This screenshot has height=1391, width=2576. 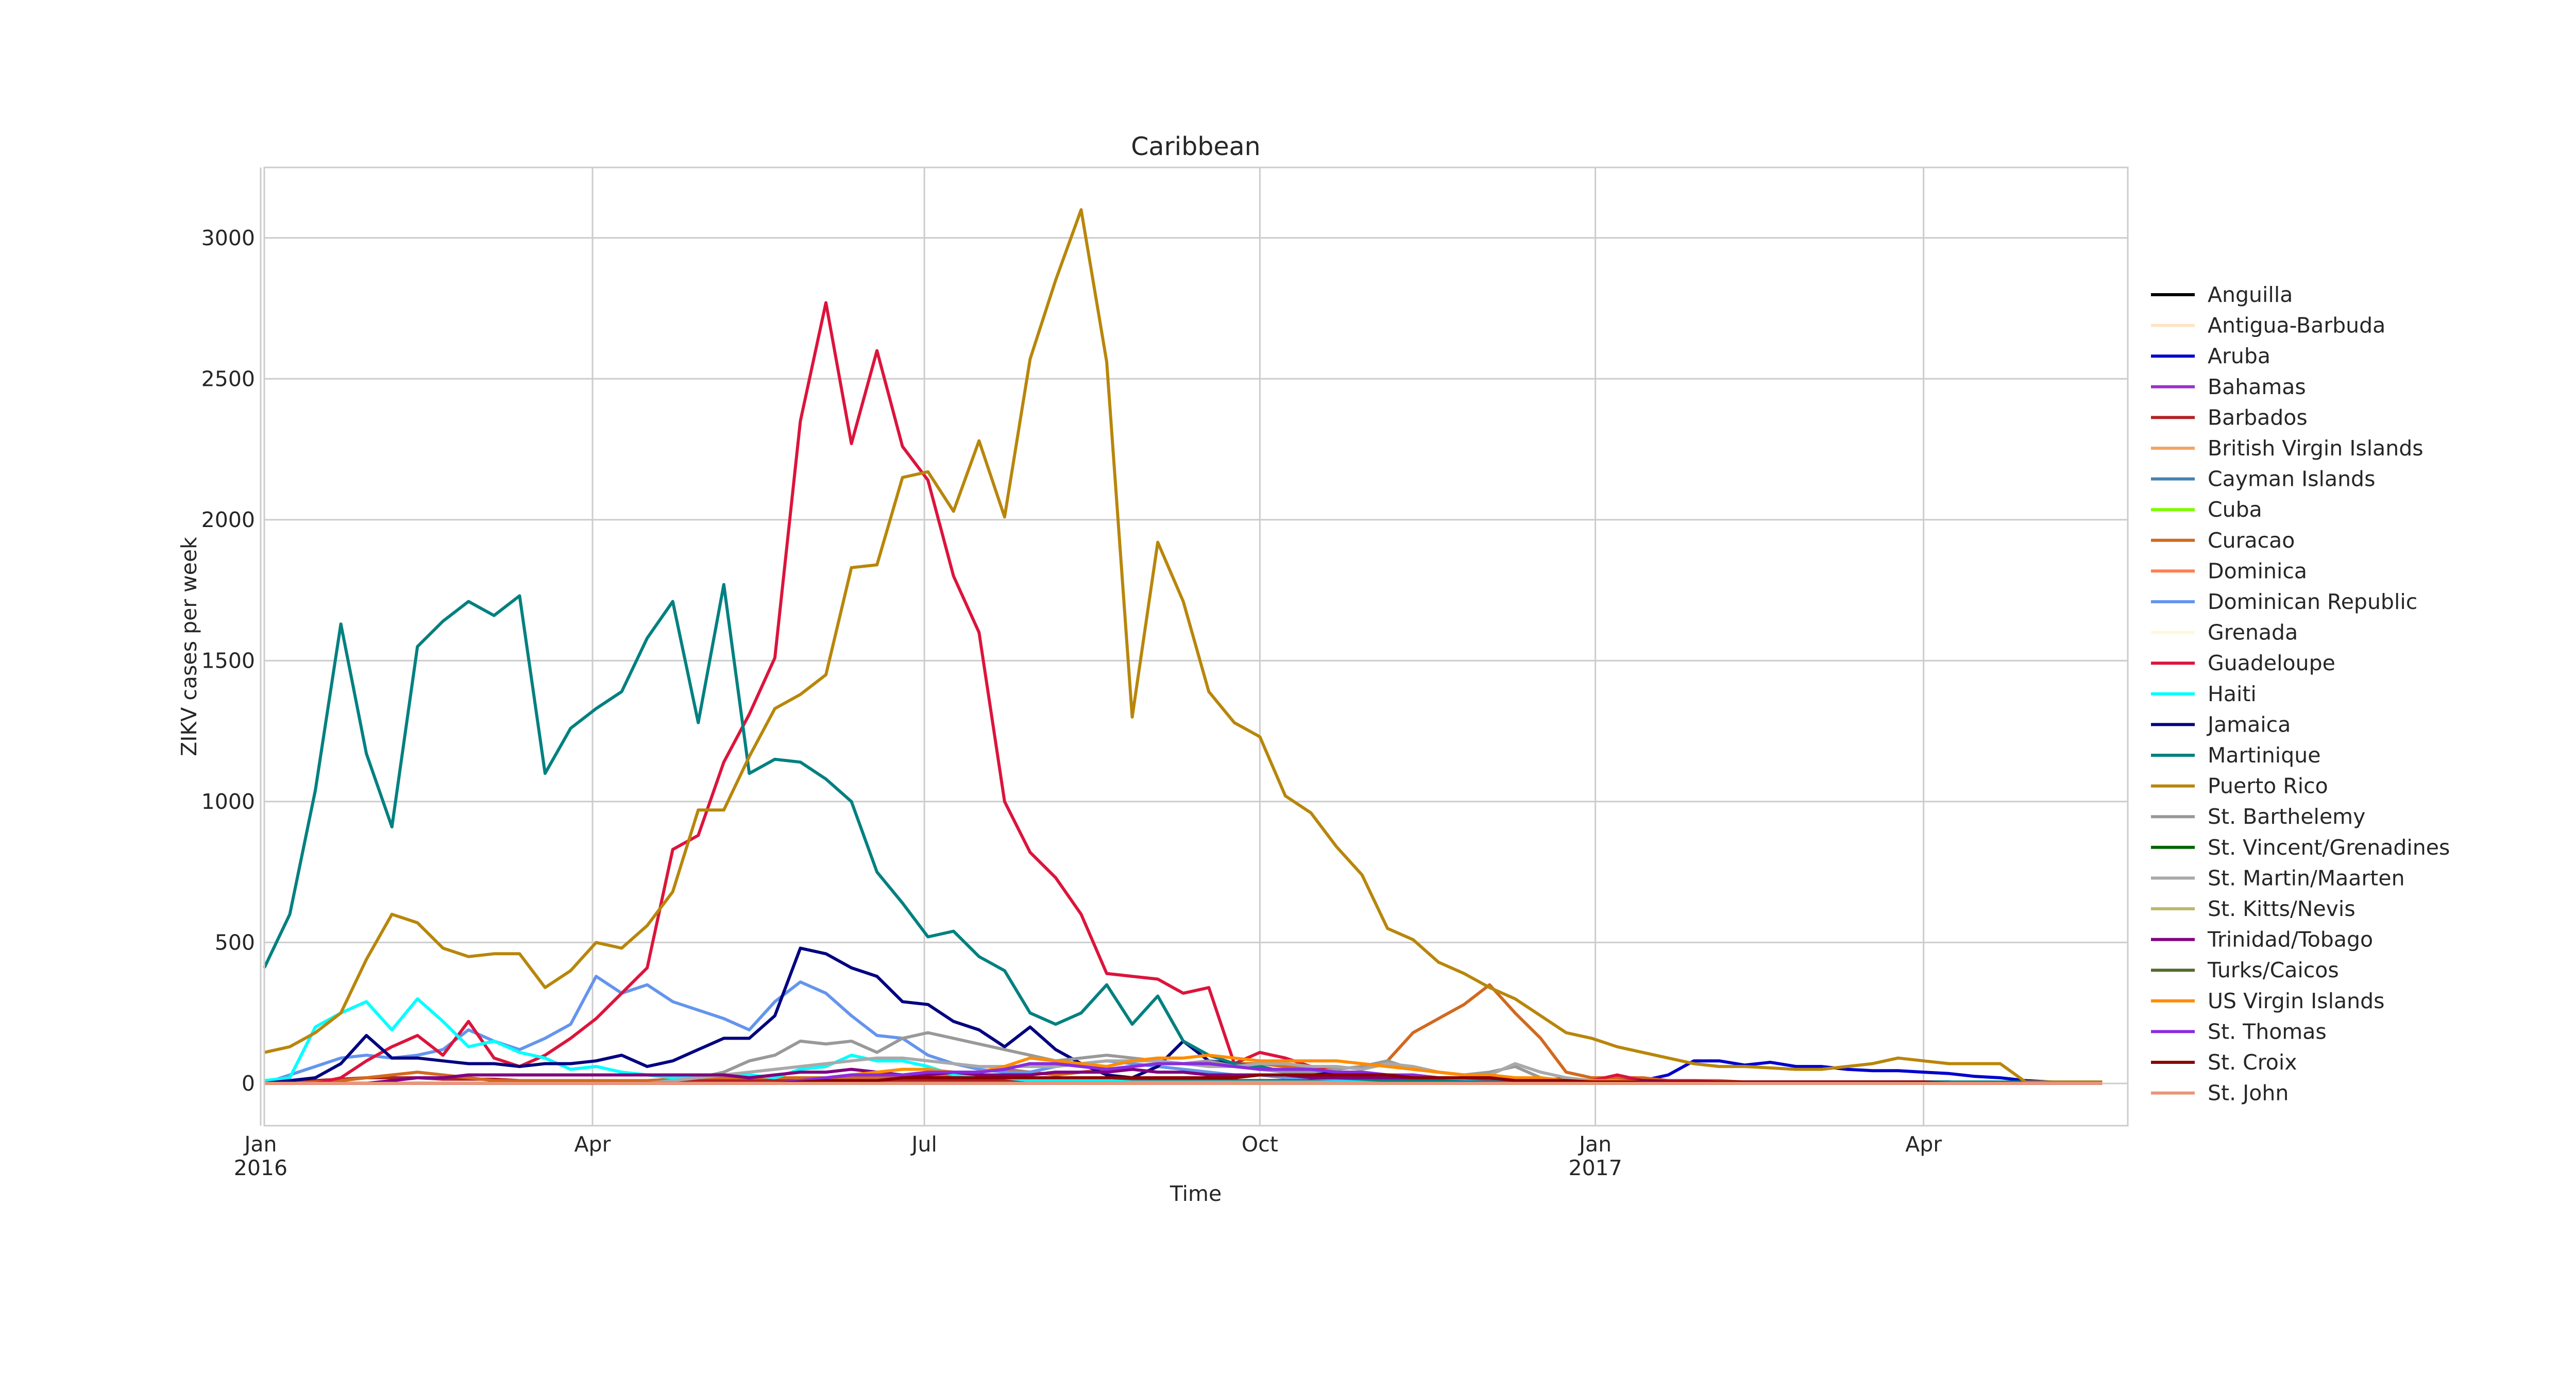 I want to click on legend-item: Curacao, so click(x=2223, y=540).